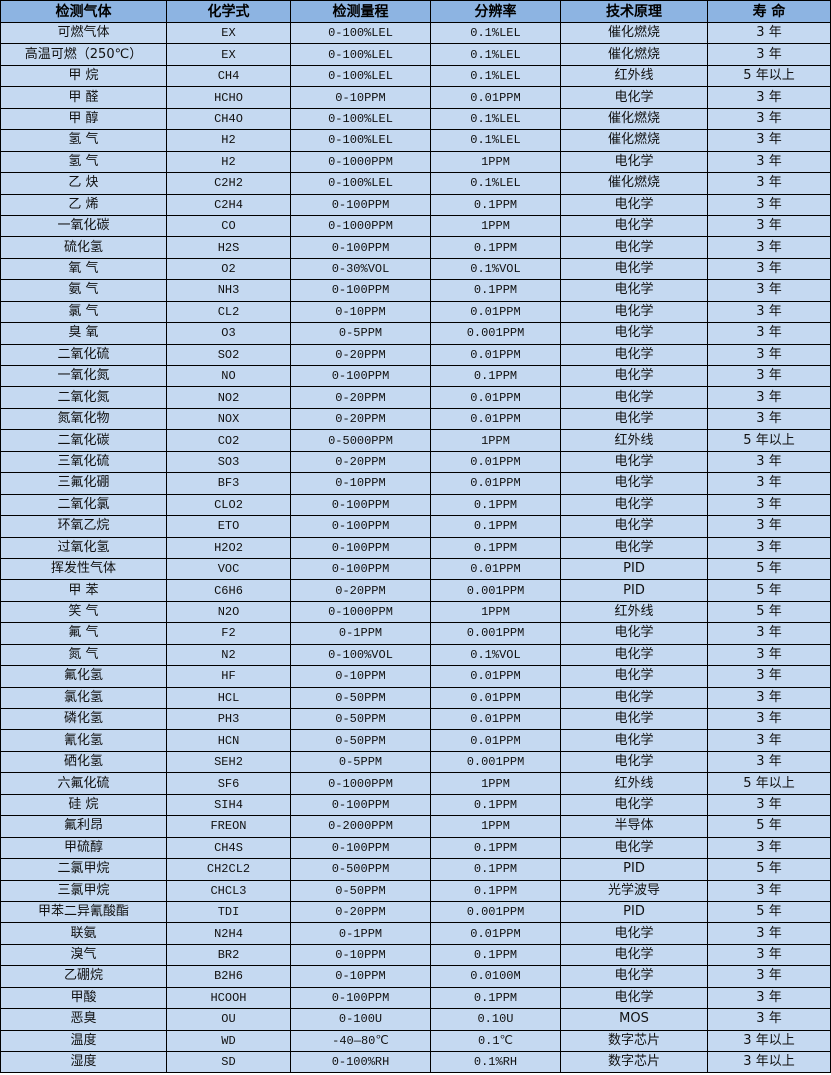  What do you see at coordinates (360, 719) in the screenshot?
I see `cell-range: 0-50PPM` at bounding box center [360, 719].